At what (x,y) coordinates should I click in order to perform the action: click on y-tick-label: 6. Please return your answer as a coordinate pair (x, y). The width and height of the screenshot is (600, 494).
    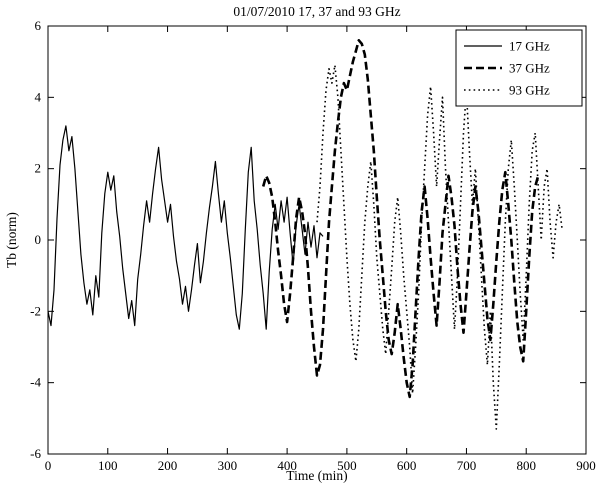
    Looking at the image, I should click on (38, 25).